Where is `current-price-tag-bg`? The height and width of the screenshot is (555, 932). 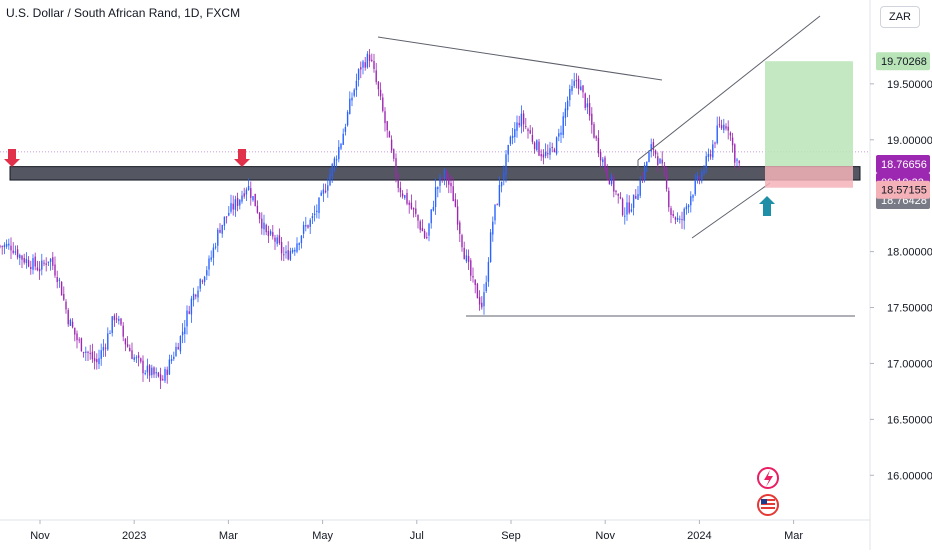
current-price-tag-bg is located at coordinates (903, 164).